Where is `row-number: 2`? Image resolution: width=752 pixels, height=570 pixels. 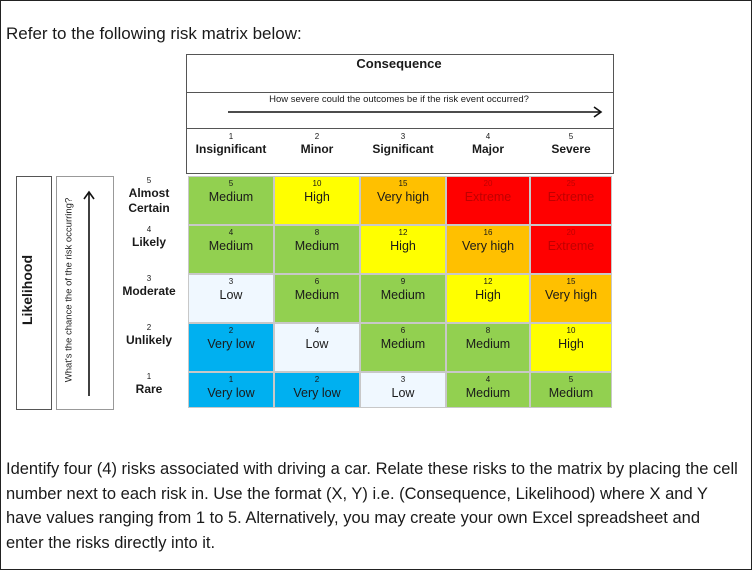
row-number: 2 is located at coordinates (149, 327).